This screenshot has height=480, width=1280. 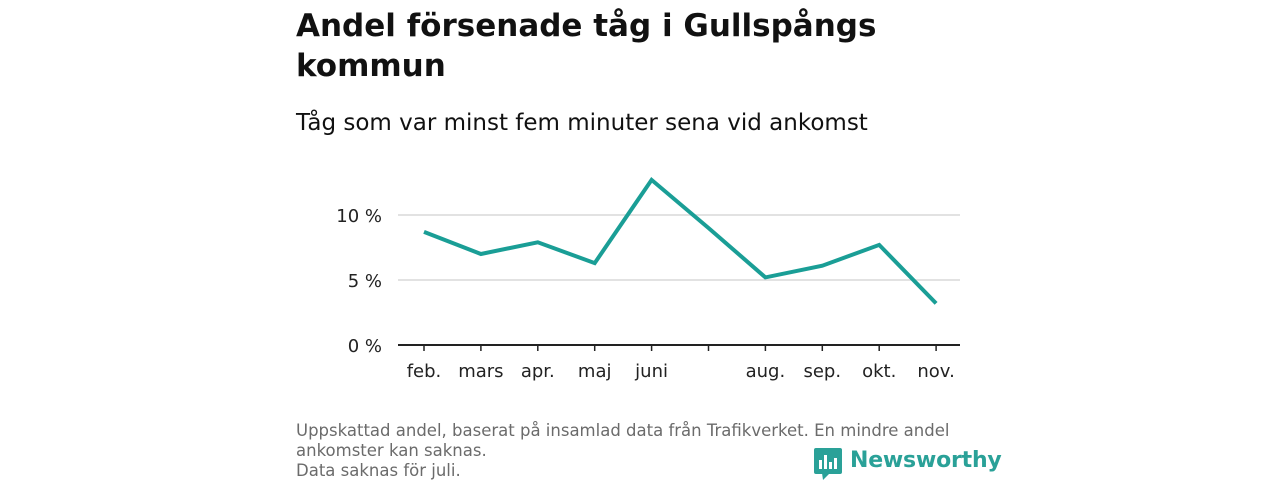 I want to click on x-tick-label: juni, so click(x=651, y=371).